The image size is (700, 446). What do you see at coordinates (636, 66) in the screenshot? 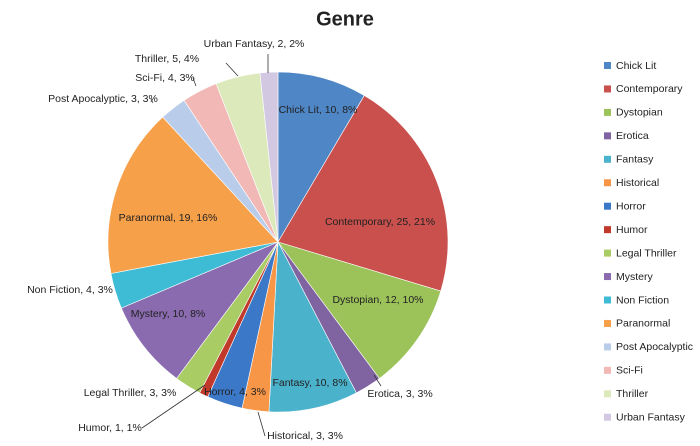
I see `legend-label: Chick Lit` at bounding box center [636, 66].